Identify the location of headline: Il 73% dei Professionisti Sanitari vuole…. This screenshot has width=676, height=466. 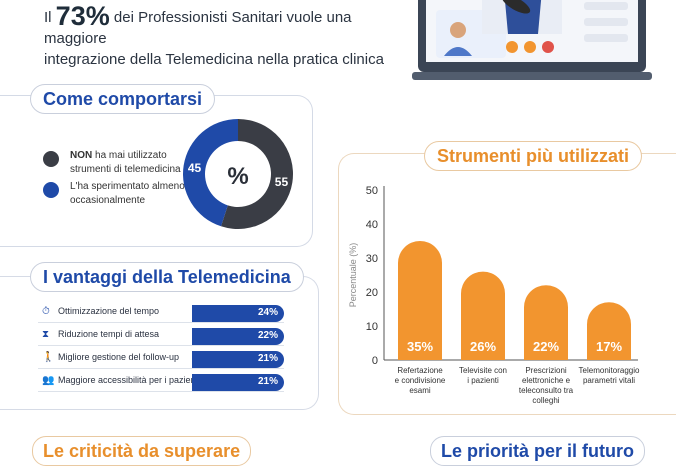
(224, 36).